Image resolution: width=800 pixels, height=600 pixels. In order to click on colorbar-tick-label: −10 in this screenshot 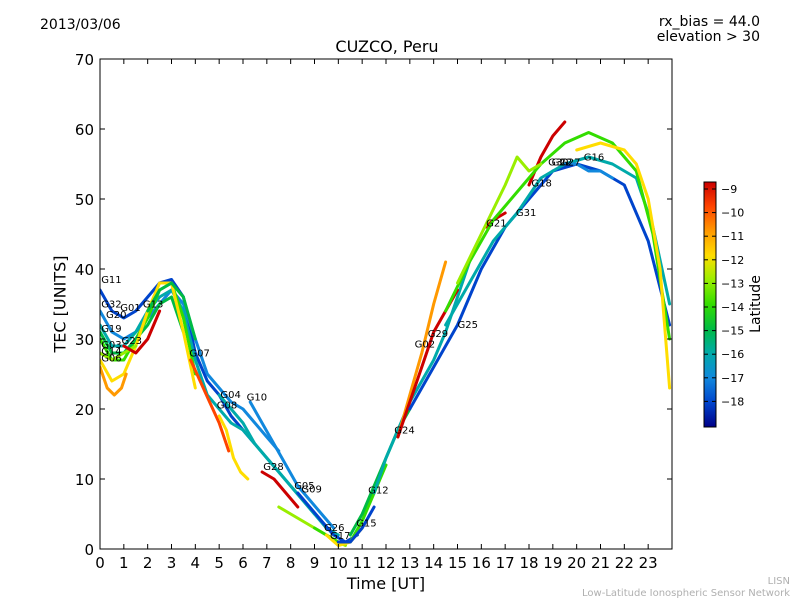, I will do `click(732, 213)`.